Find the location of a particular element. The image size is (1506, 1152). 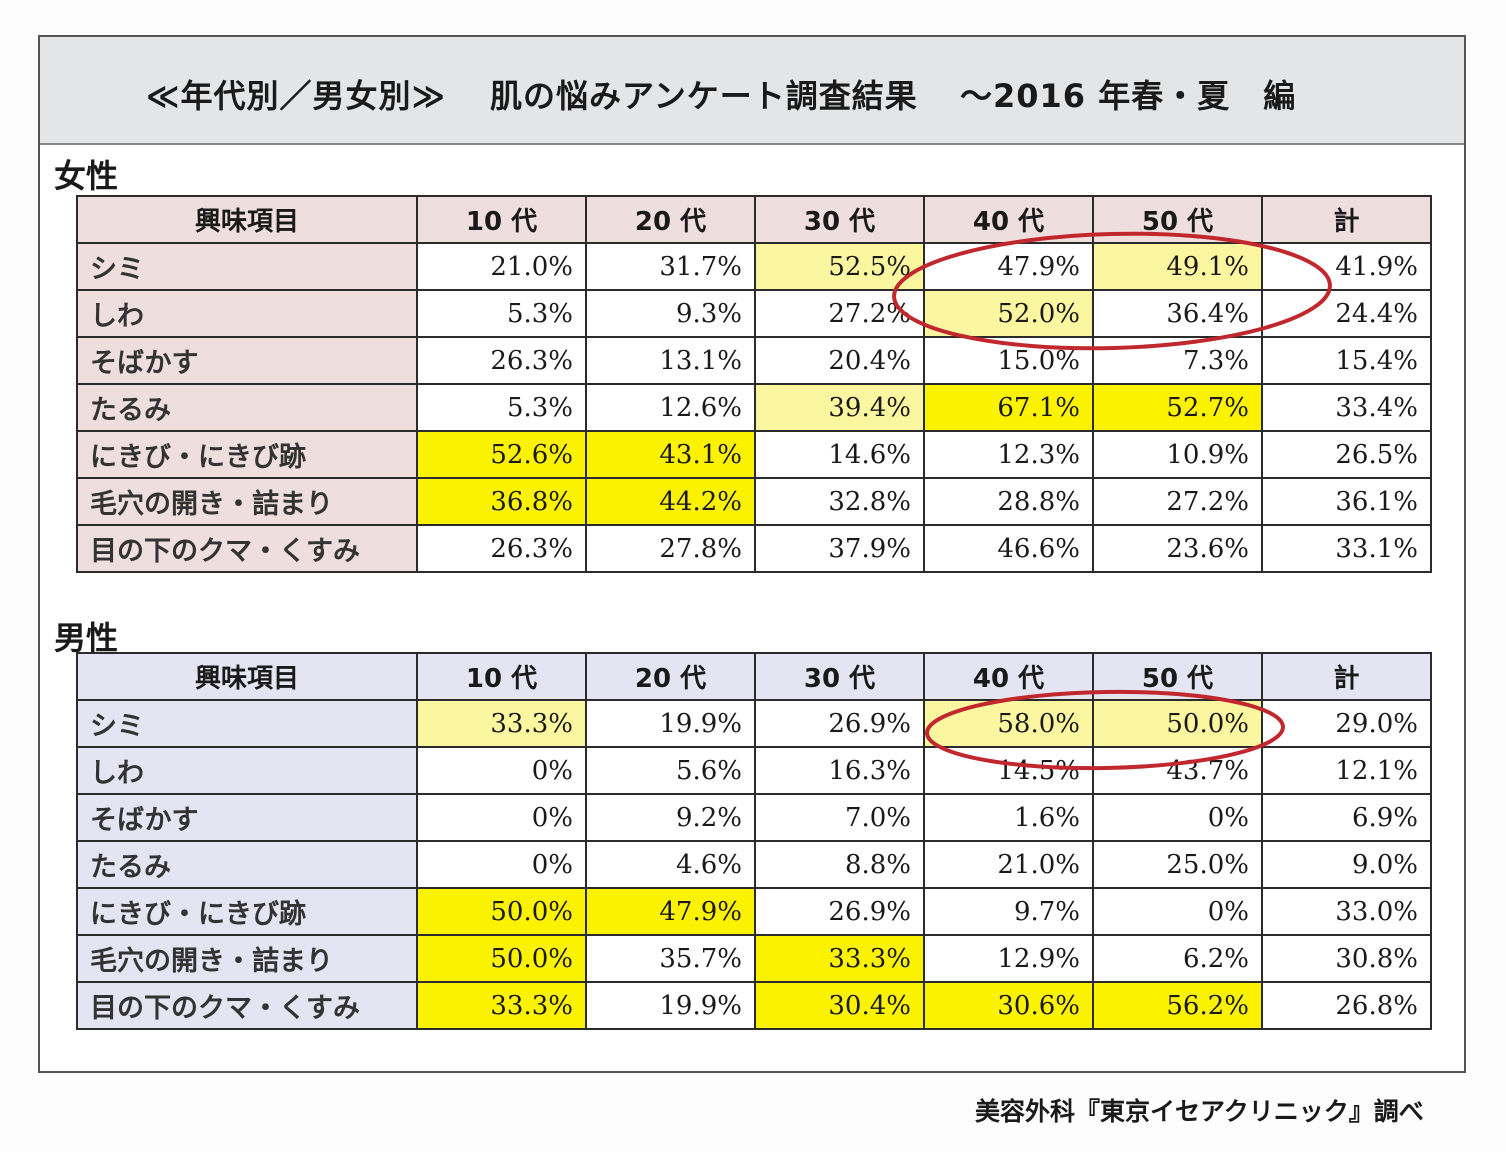

value-cell: 41.9% is located at coordinates (1346, 266).